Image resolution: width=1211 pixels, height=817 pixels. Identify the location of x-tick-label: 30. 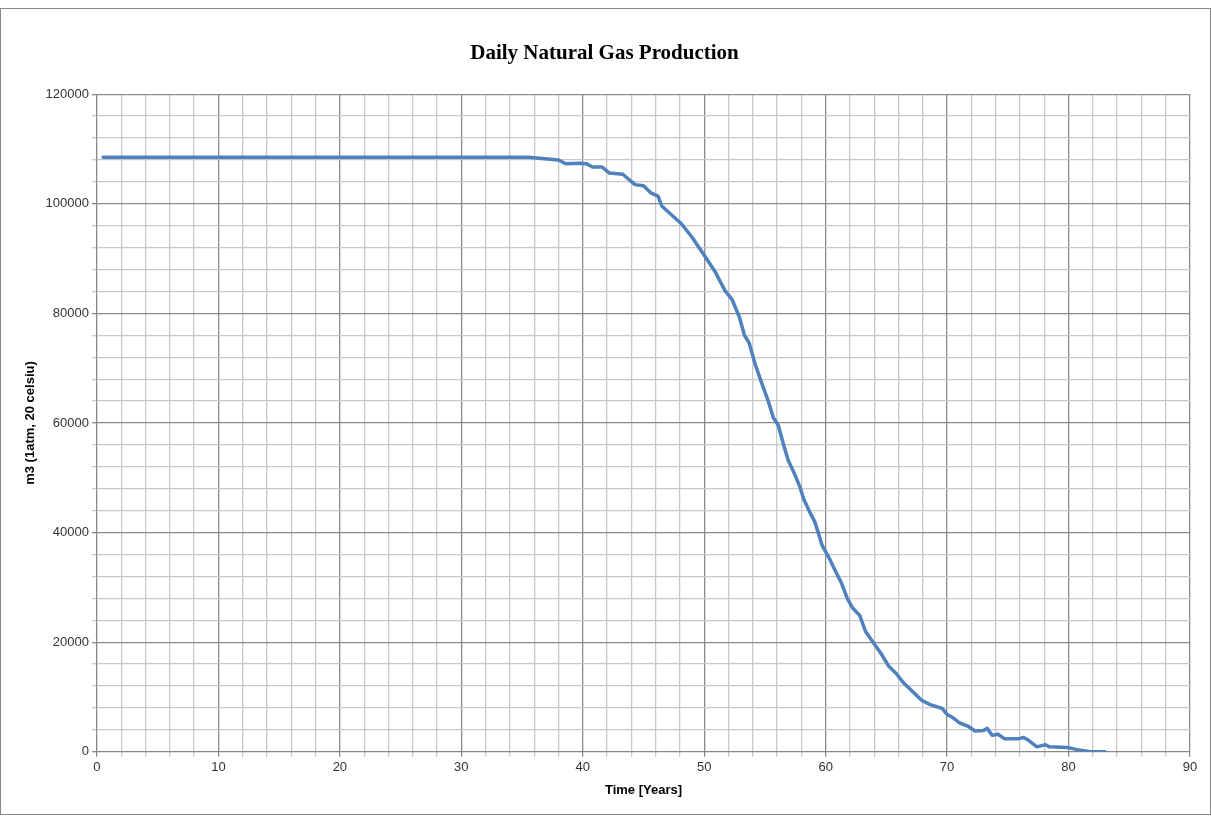
(461, 767).